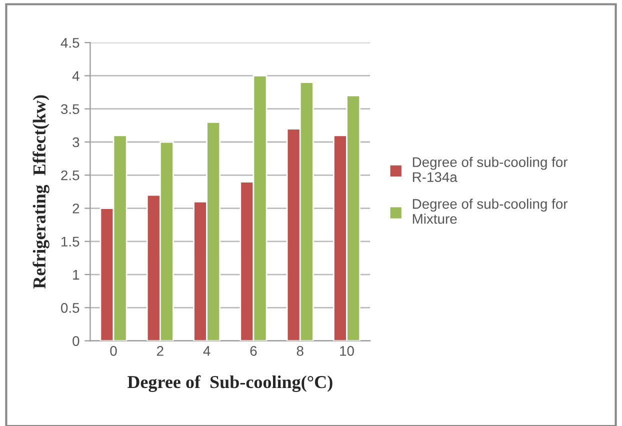 This screenshot has width=622, height=426. Describe the element at coordinates (490, 211) in the screenshot. I see `legend-label: Degree of sub-cooling for Mixture` at that location.